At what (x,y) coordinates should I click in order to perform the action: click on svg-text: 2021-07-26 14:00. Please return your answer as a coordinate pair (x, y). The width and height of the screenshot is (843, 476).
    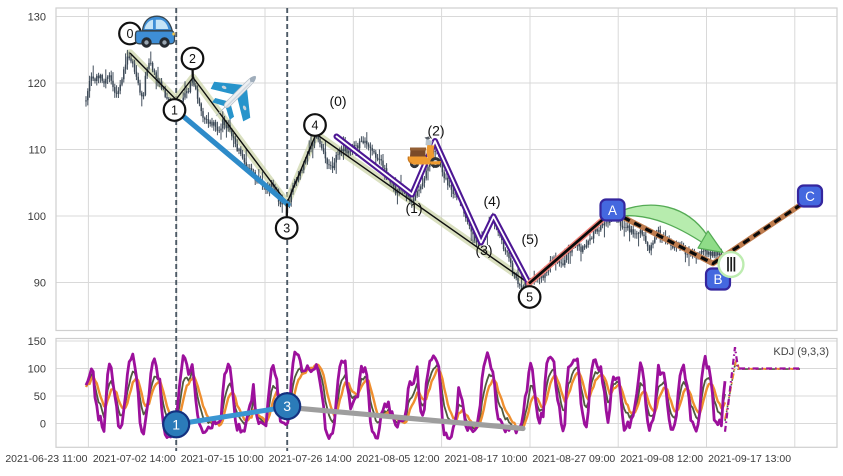
    Looking at the image, I should click on (310, 459).